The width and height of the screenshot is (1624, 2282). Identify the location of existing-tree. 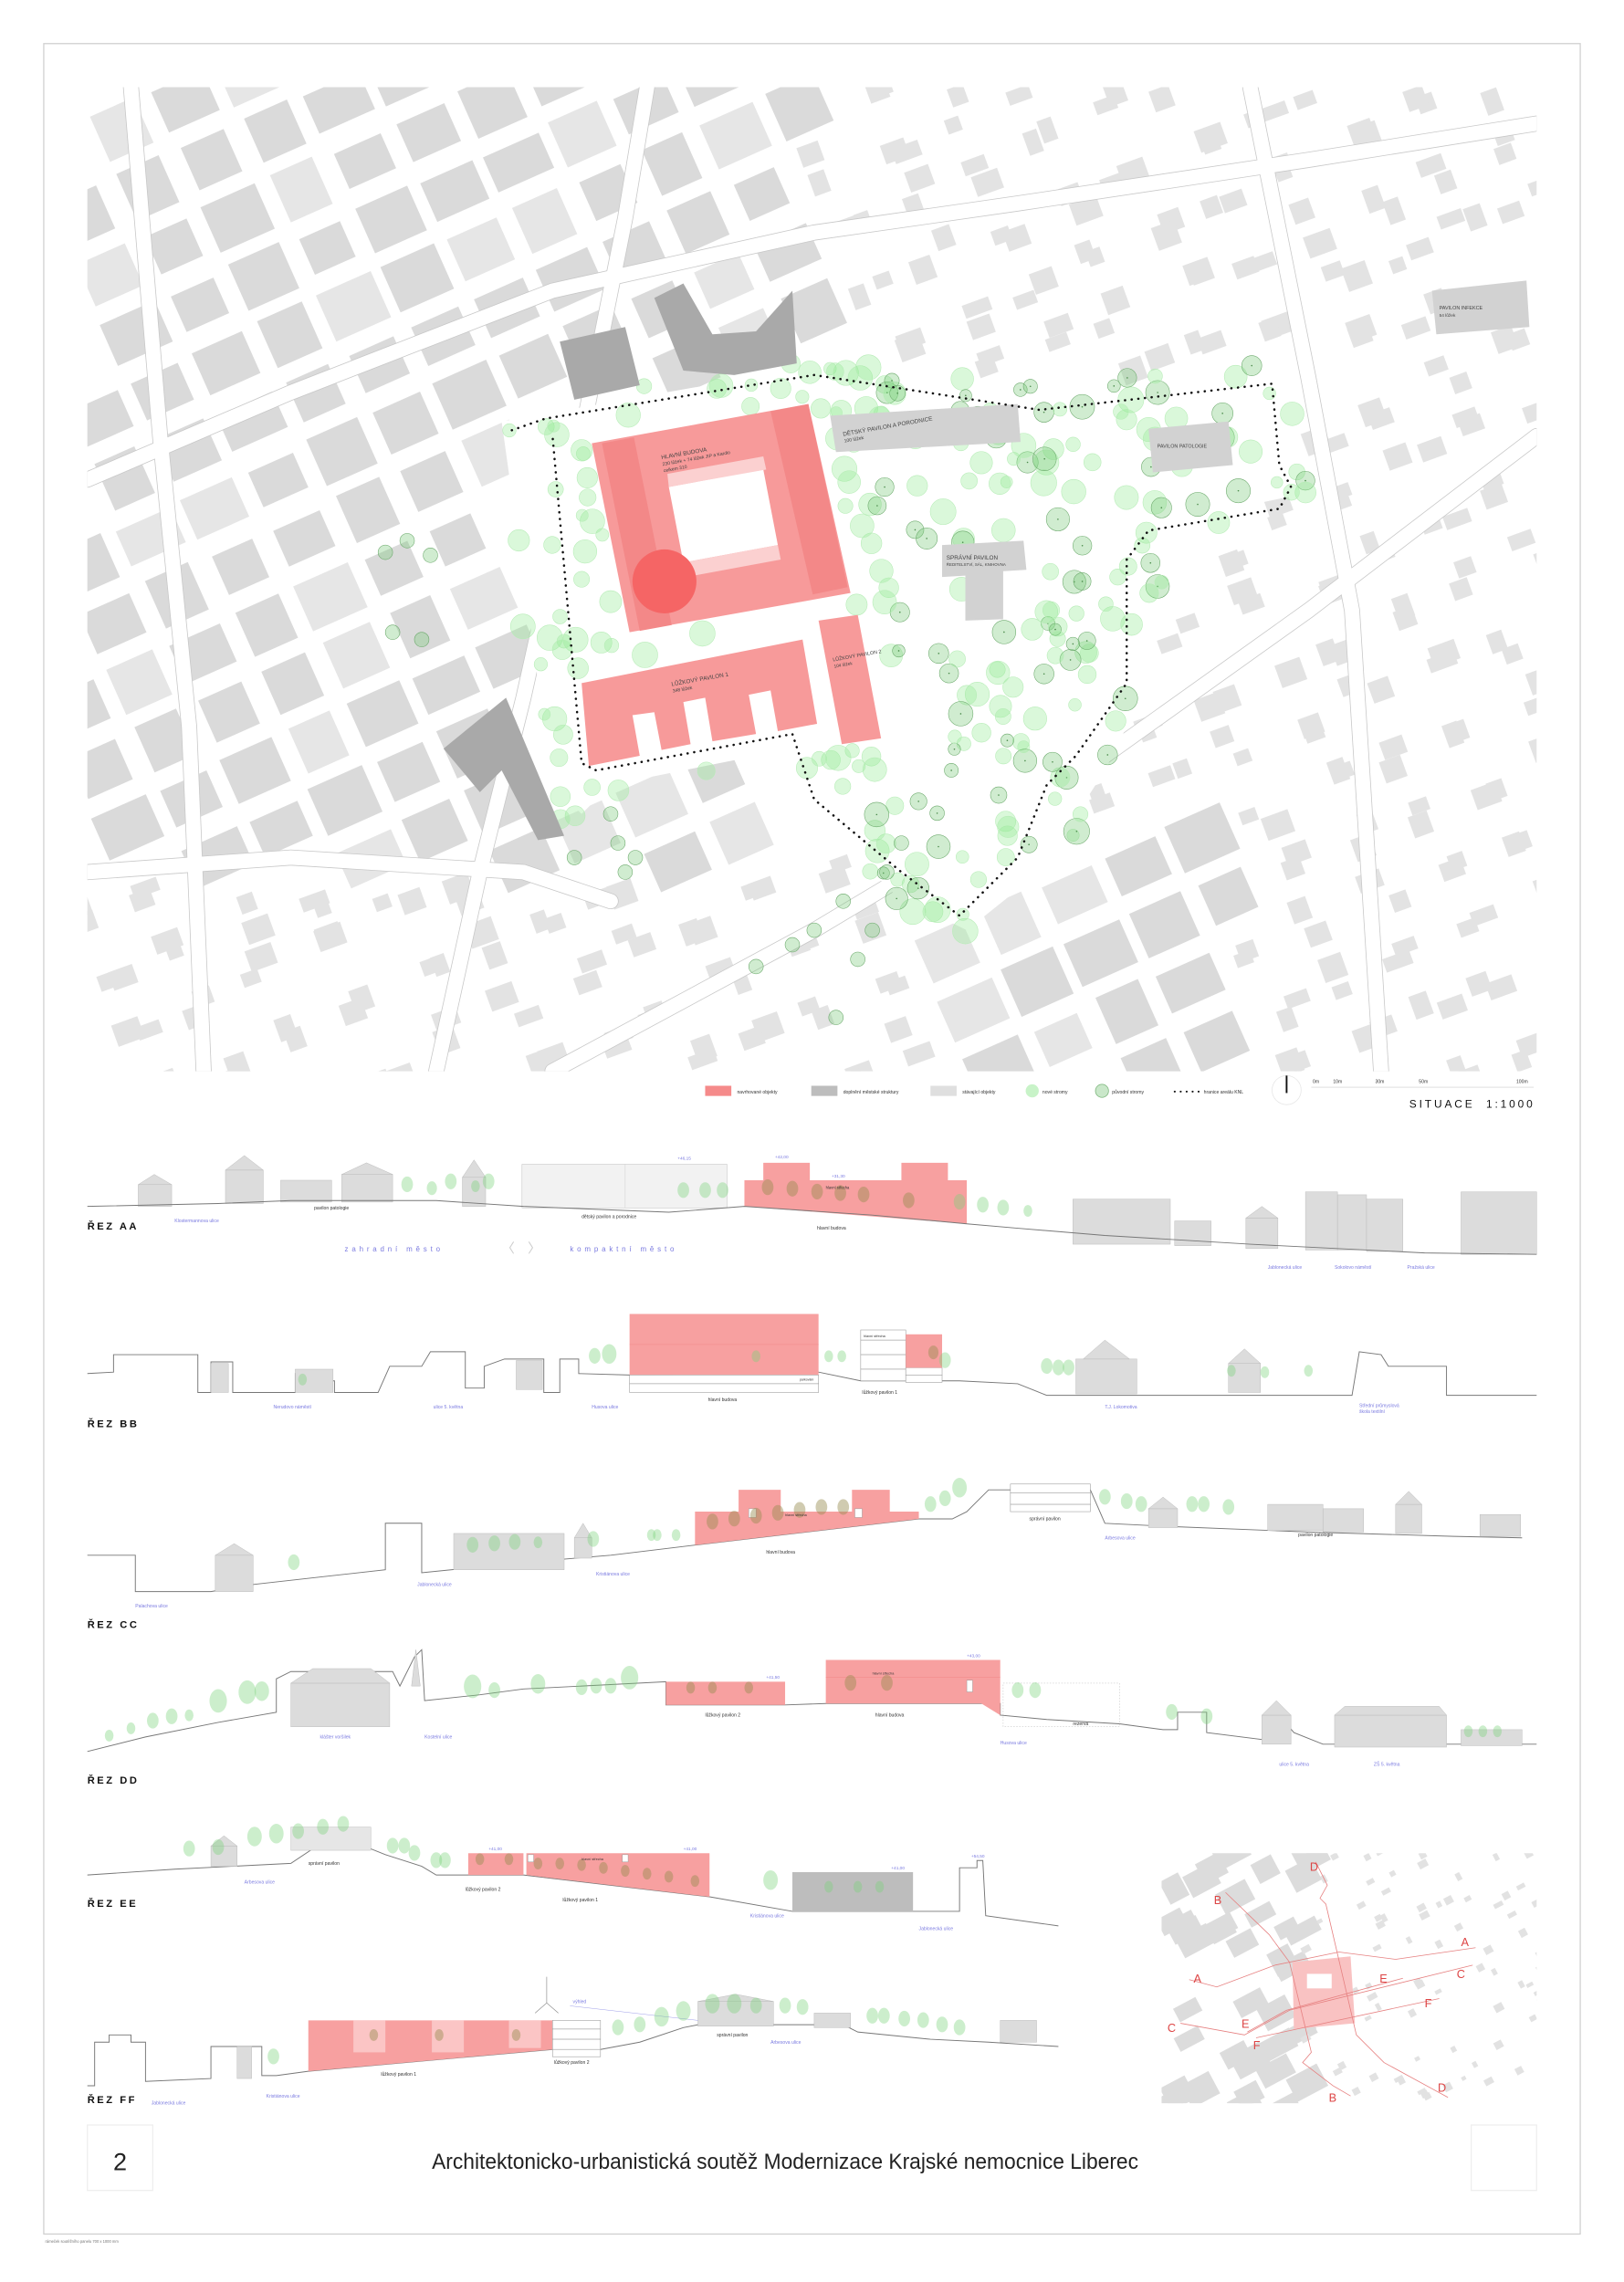
(814, 930).